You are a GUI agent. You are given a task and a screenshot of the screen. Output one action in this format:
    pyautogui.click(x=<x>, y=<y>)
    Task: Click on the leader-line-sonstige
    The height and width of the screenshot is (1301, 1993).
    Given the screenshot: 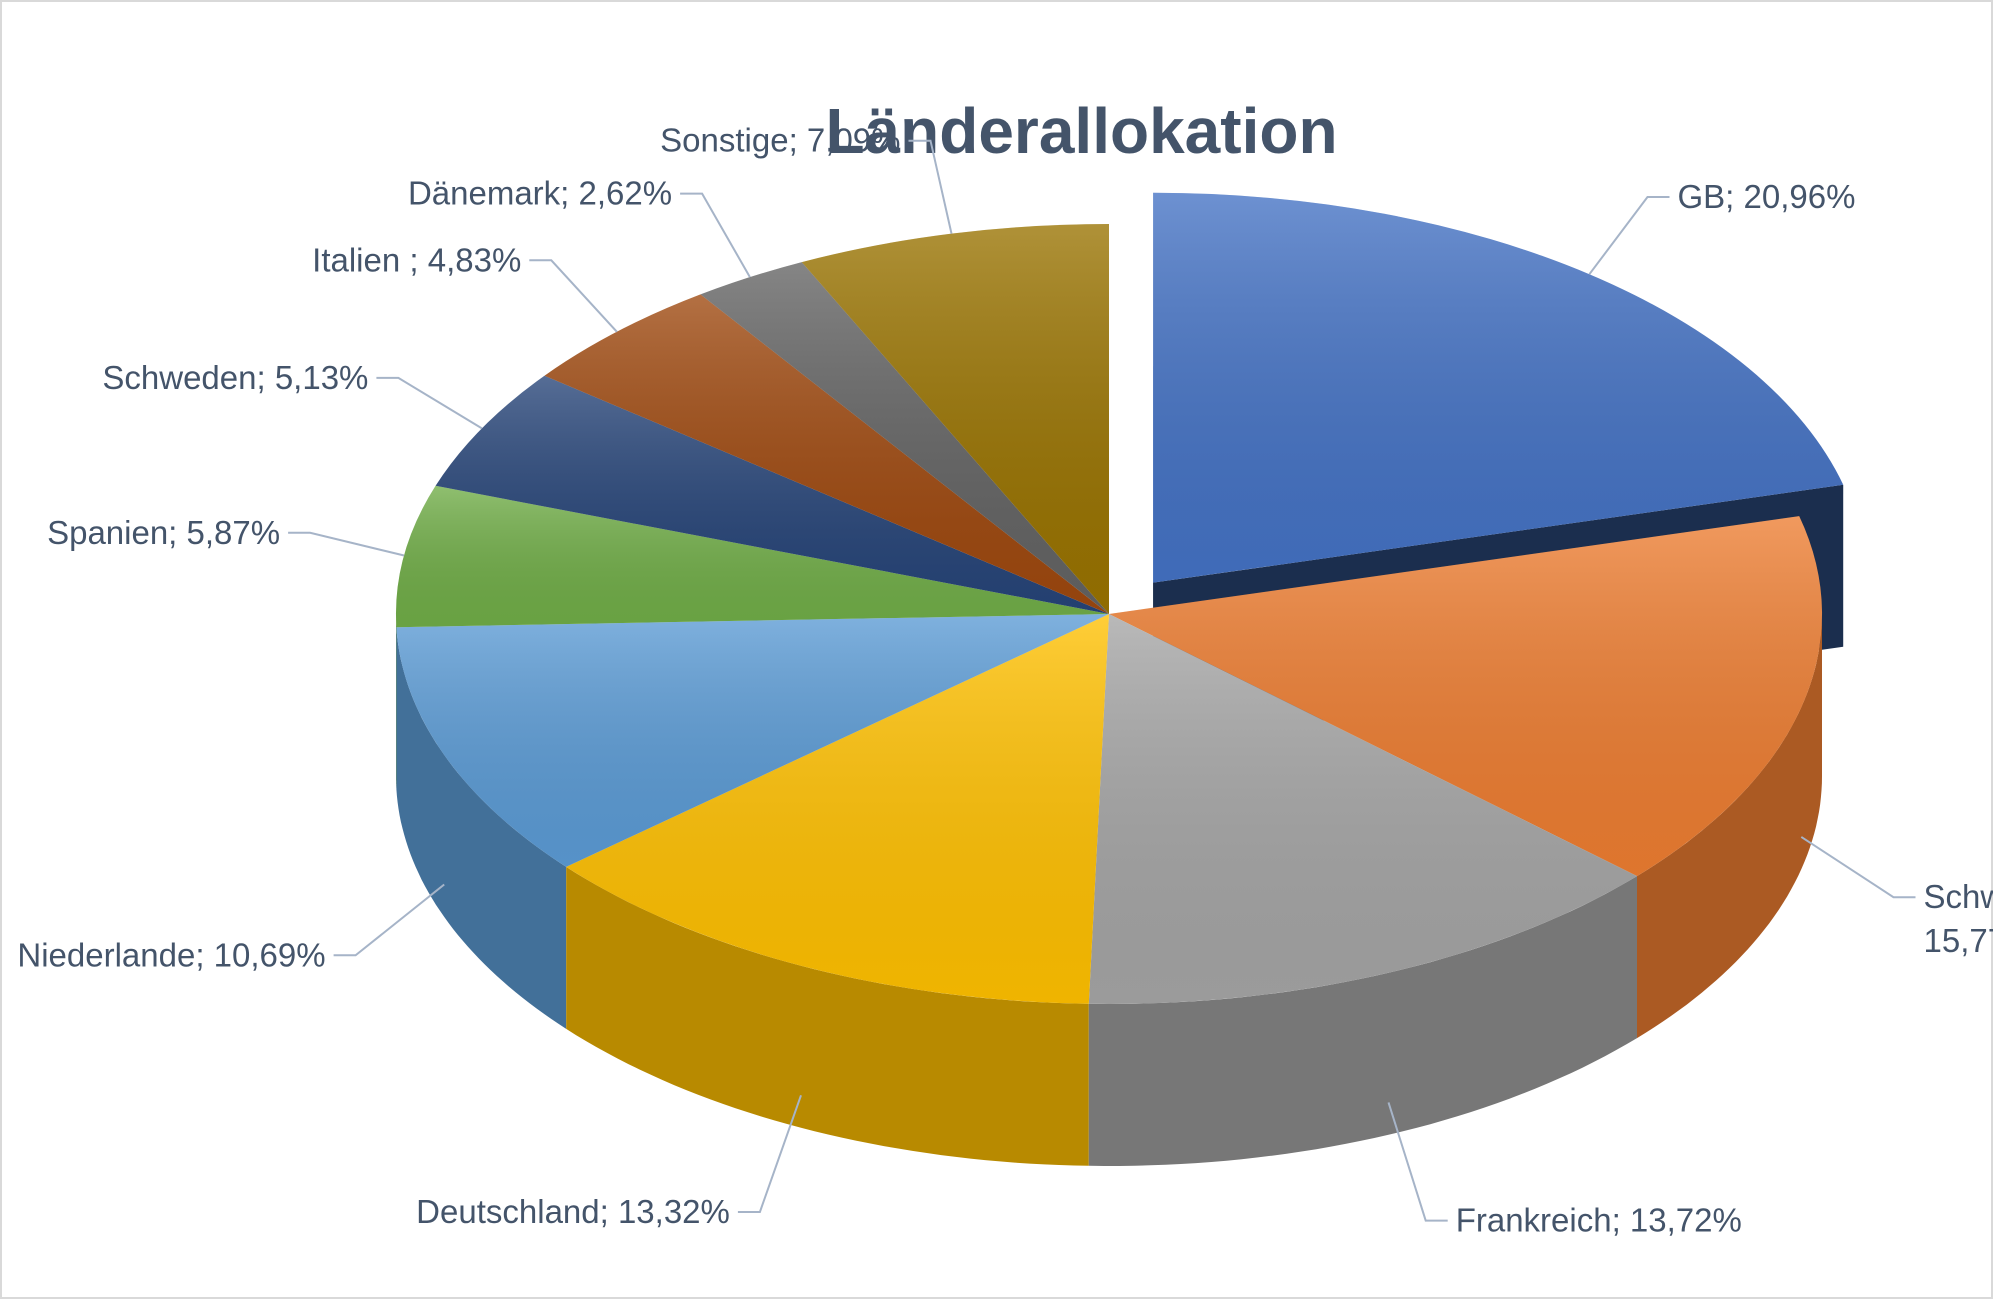 What is the action you would take?
    pyautogui.click(x=930, y=187)
    